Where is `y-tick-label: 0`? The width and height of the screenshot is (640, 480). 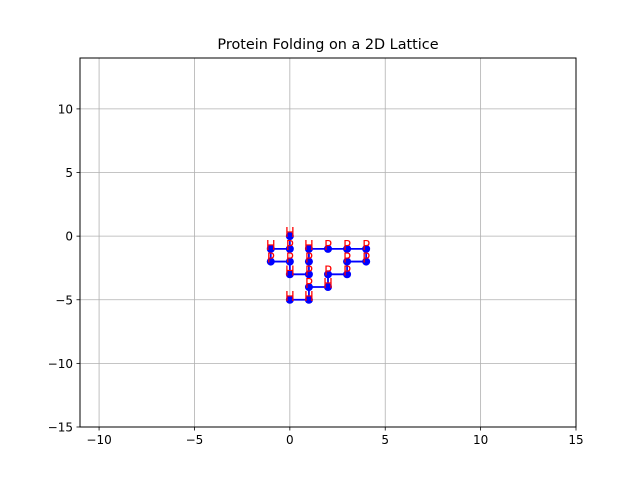 y-tick-label: 0 is located at coordinates (69, 237).